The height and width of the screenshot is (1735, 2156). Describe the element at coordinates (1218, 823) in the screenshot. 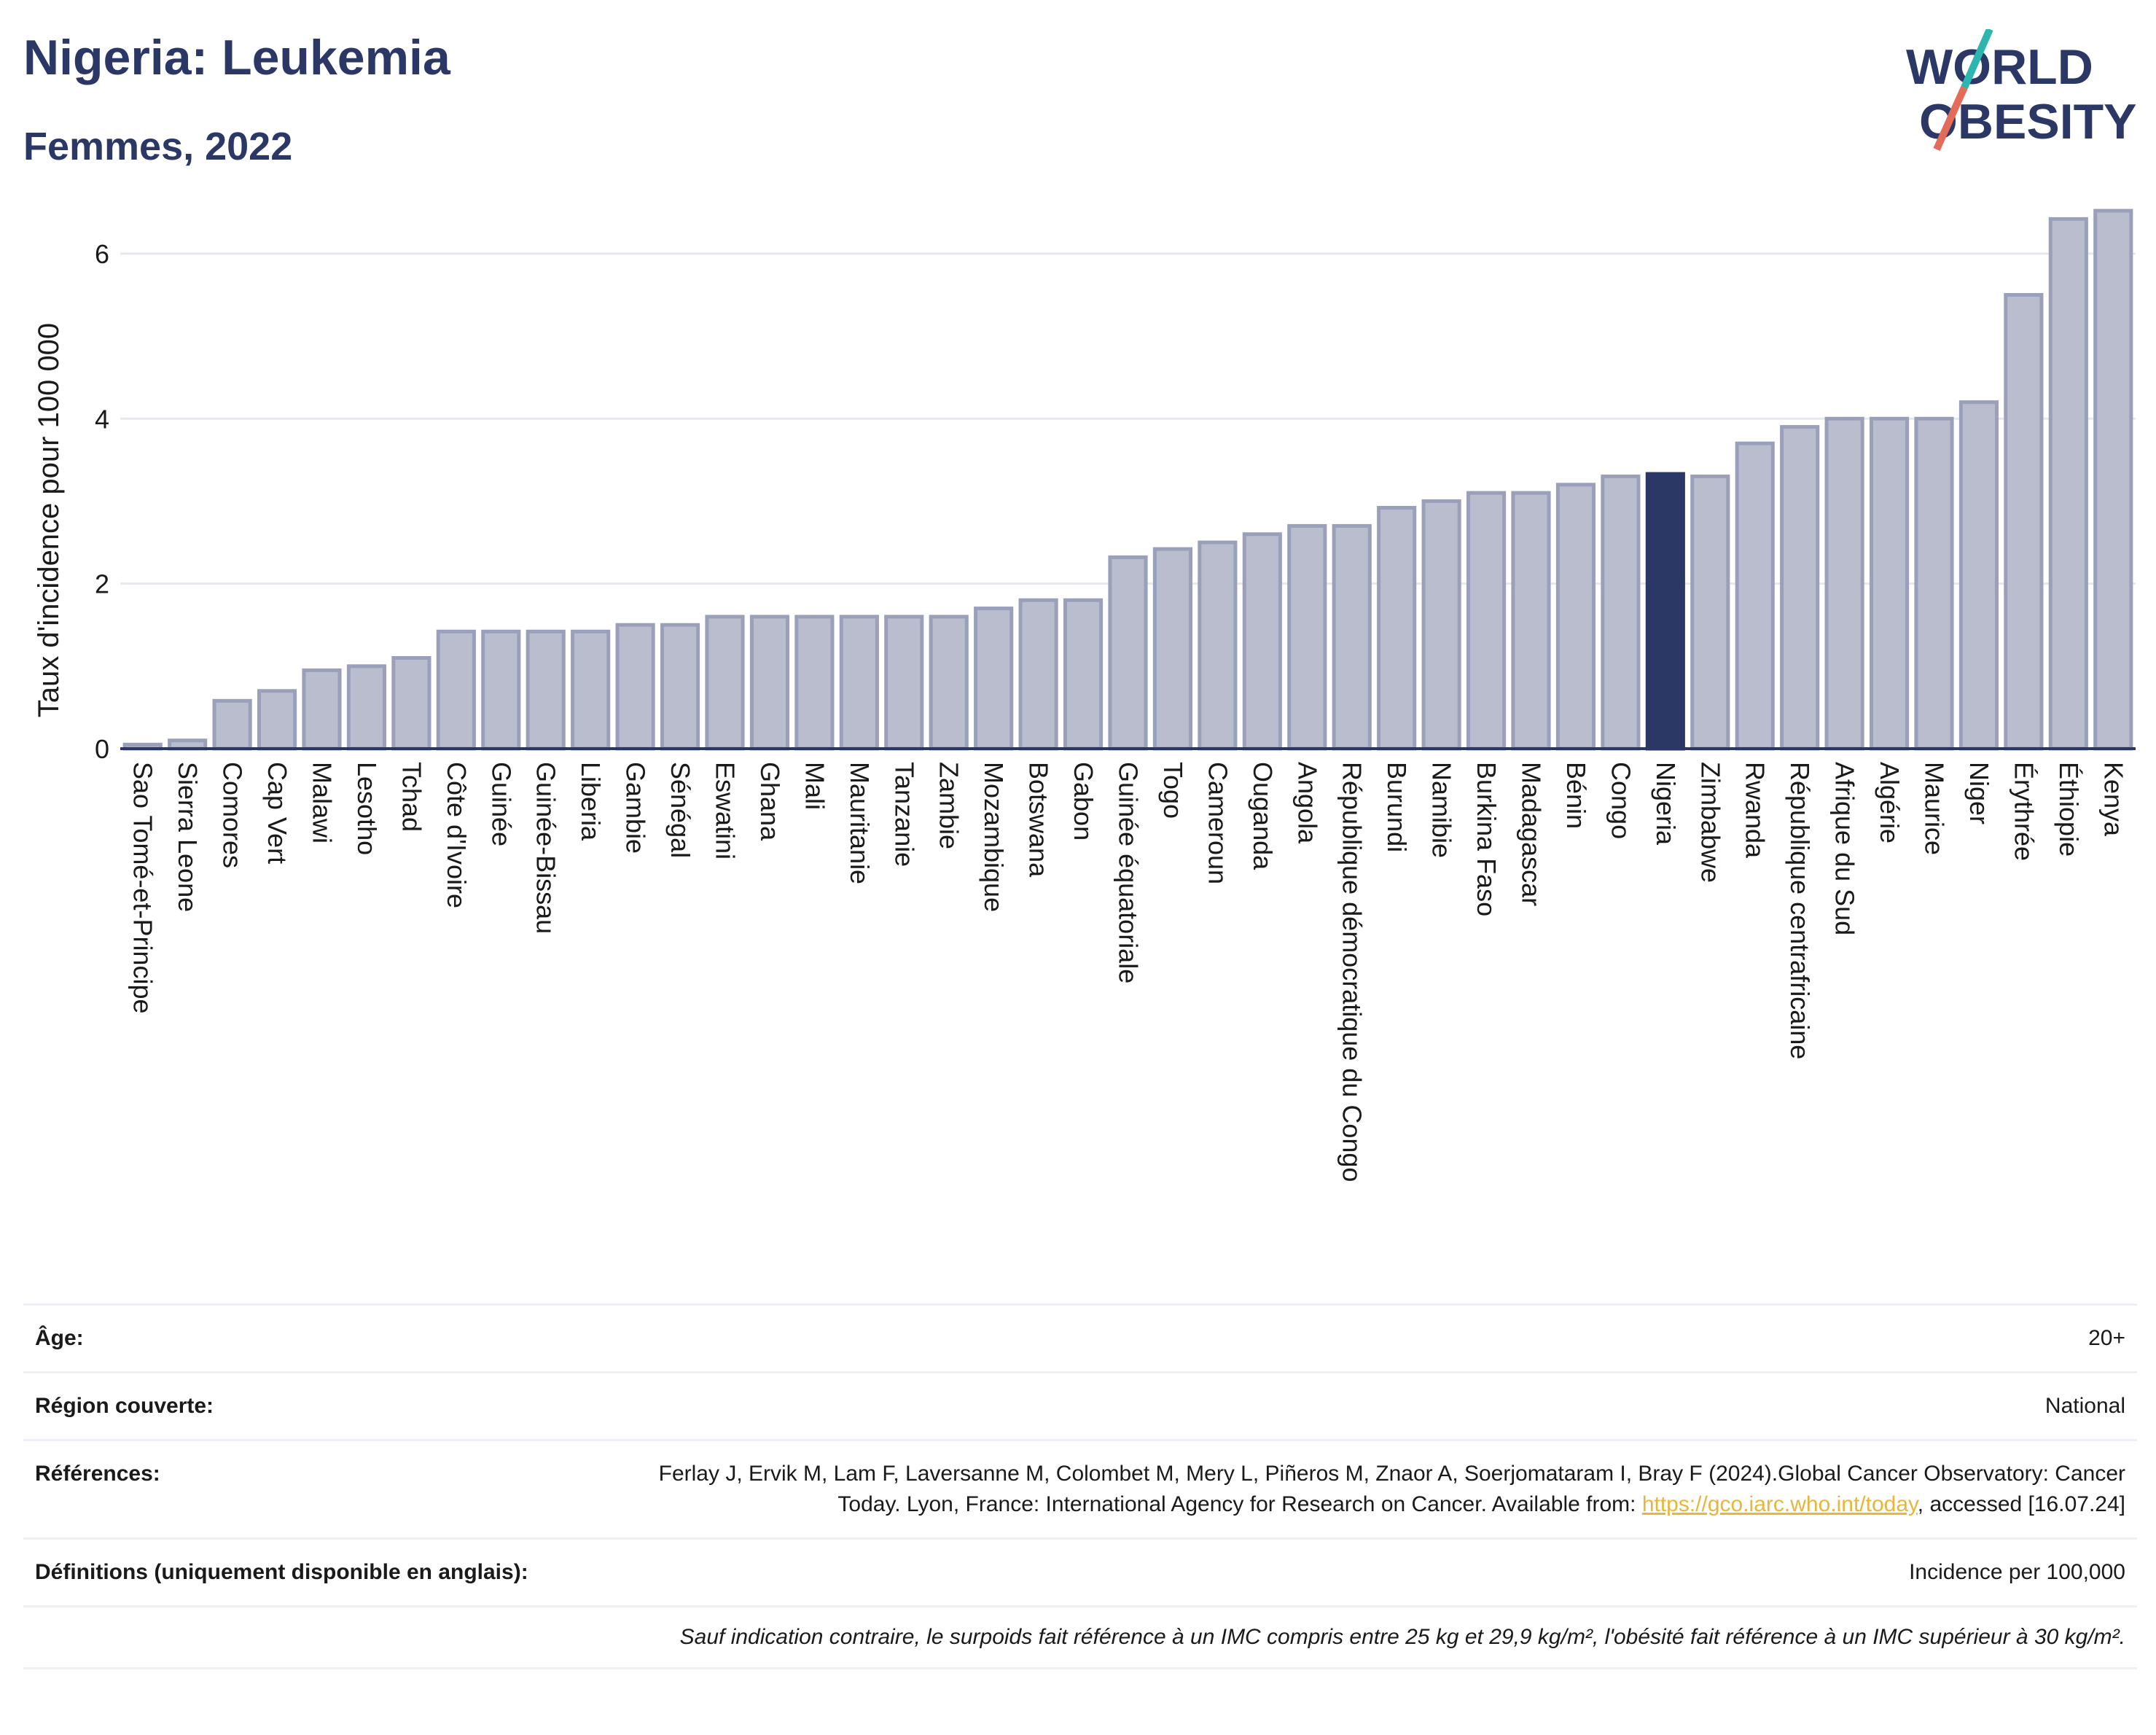

I see `x-tick-label: Cameroun` at that location.